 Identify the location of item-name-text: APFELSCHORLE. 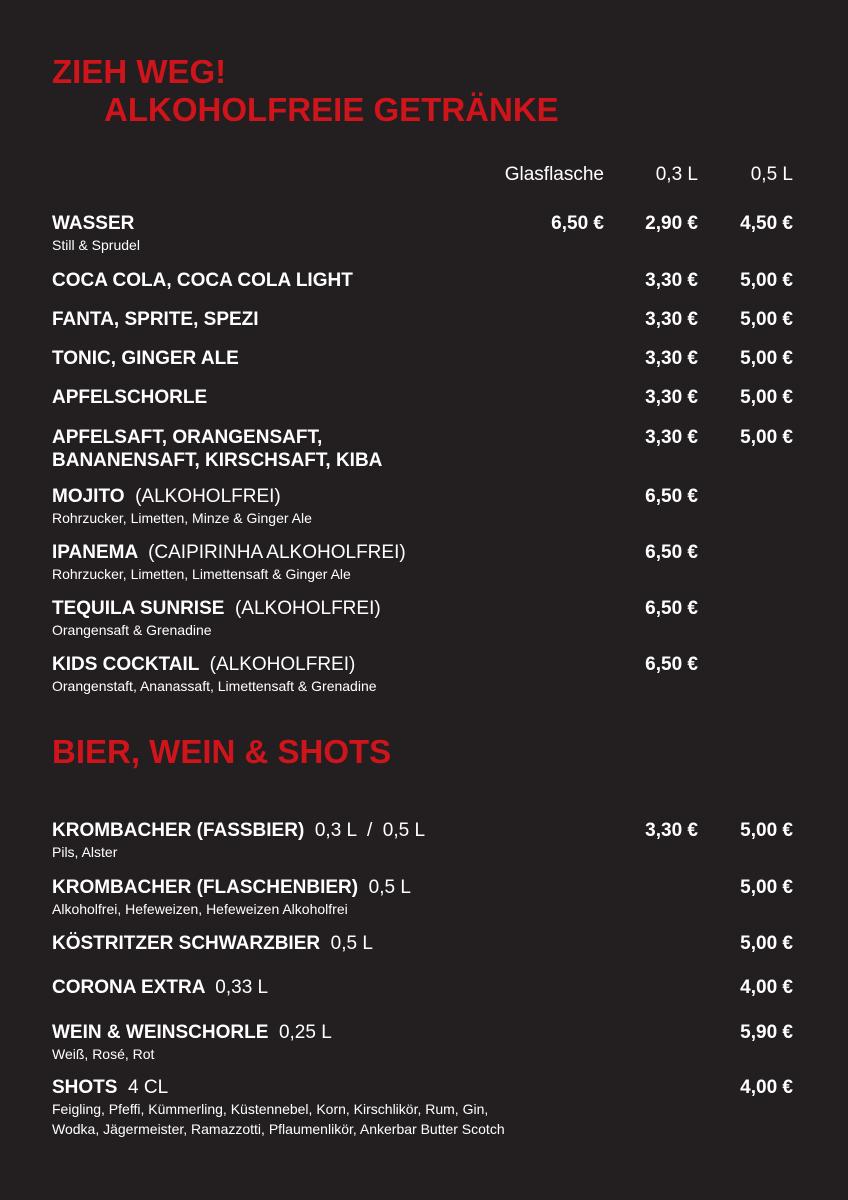
(130, 397).